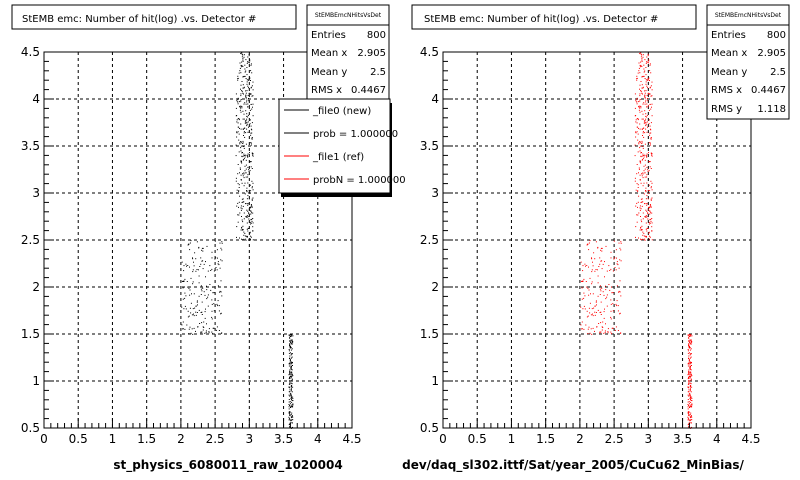 The image size is (800, 480). Describe the element at coordinates (154, 17) in the screenshot. I see `title-box` at that location.